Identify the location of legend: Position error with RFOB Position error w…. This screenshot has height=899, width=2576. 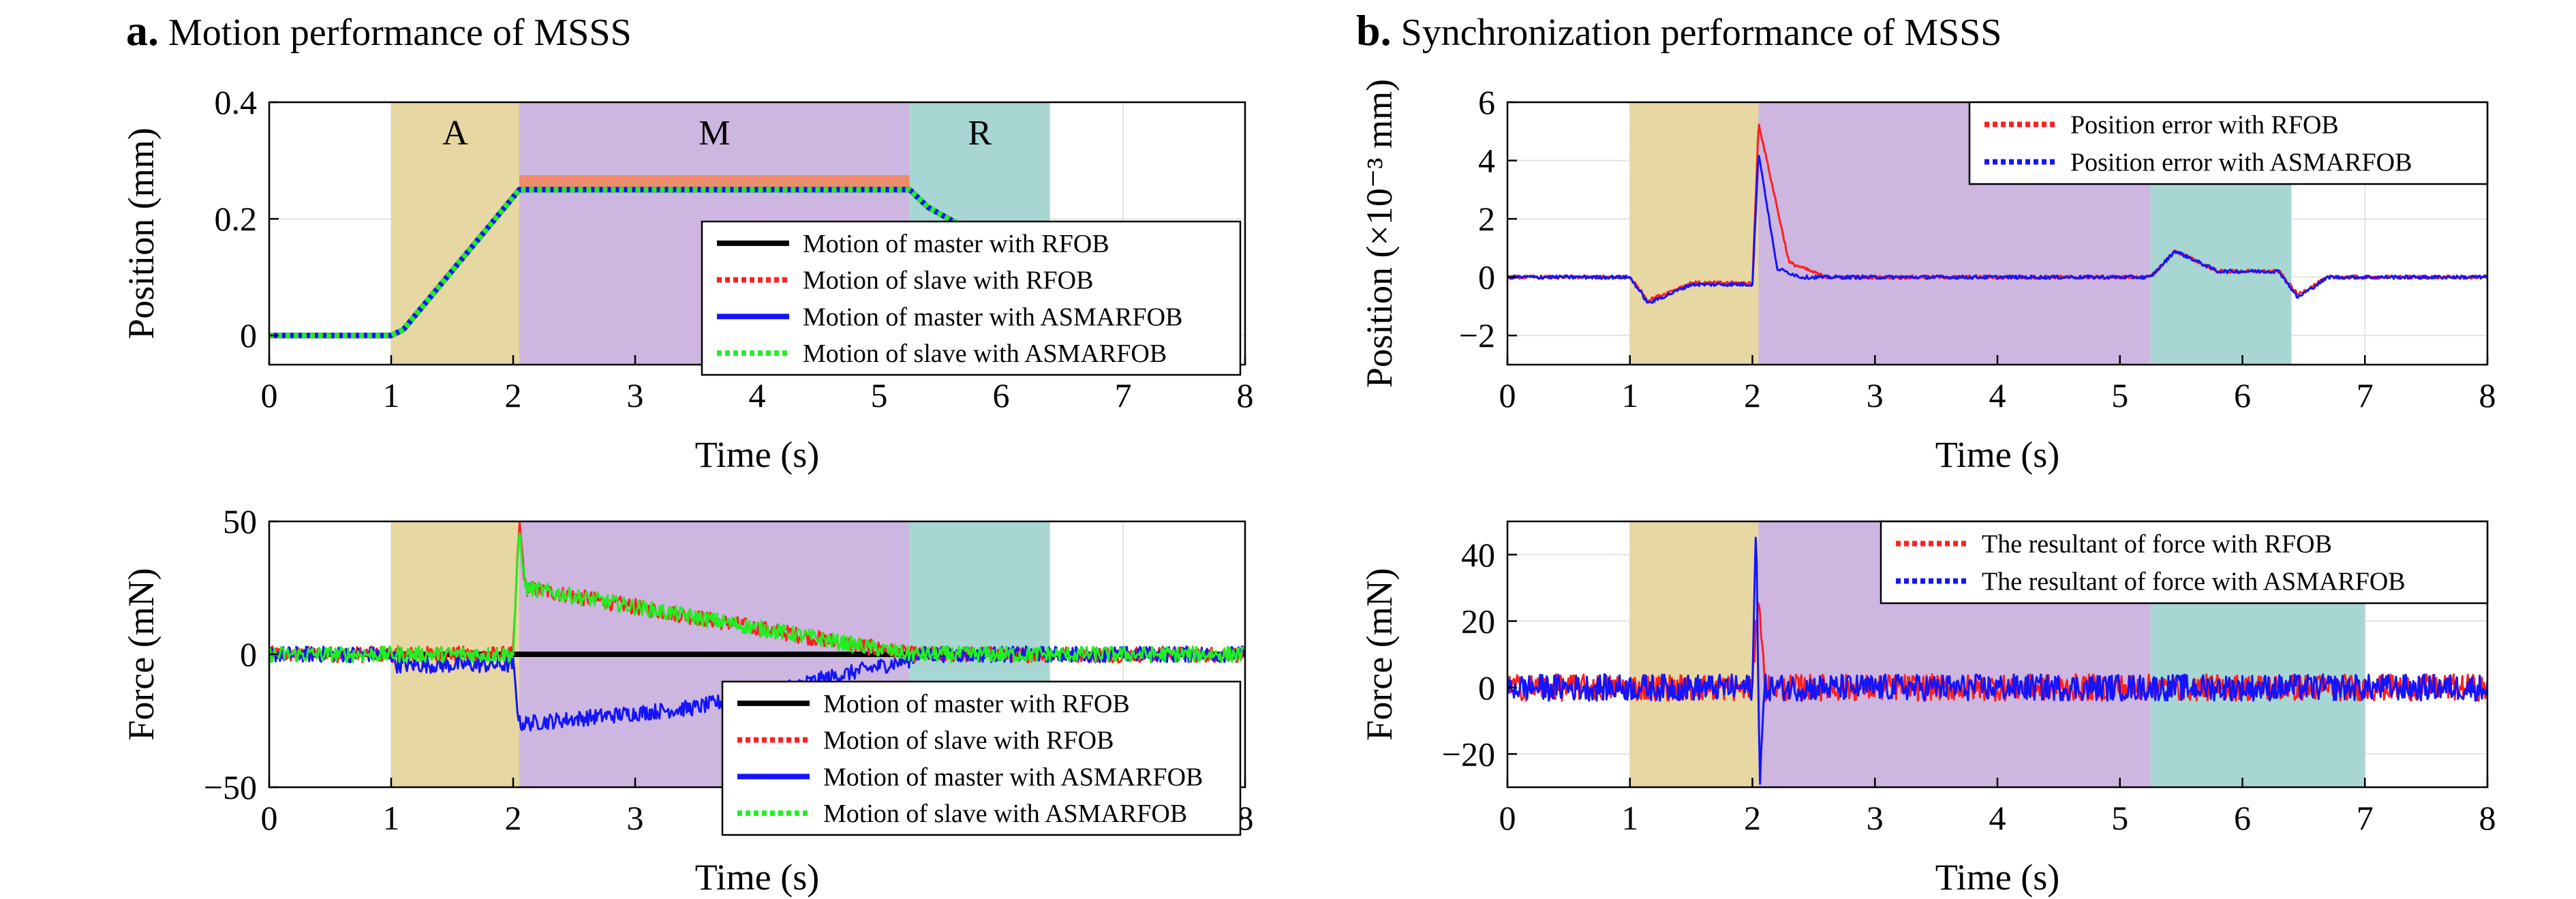
(2228, 143).